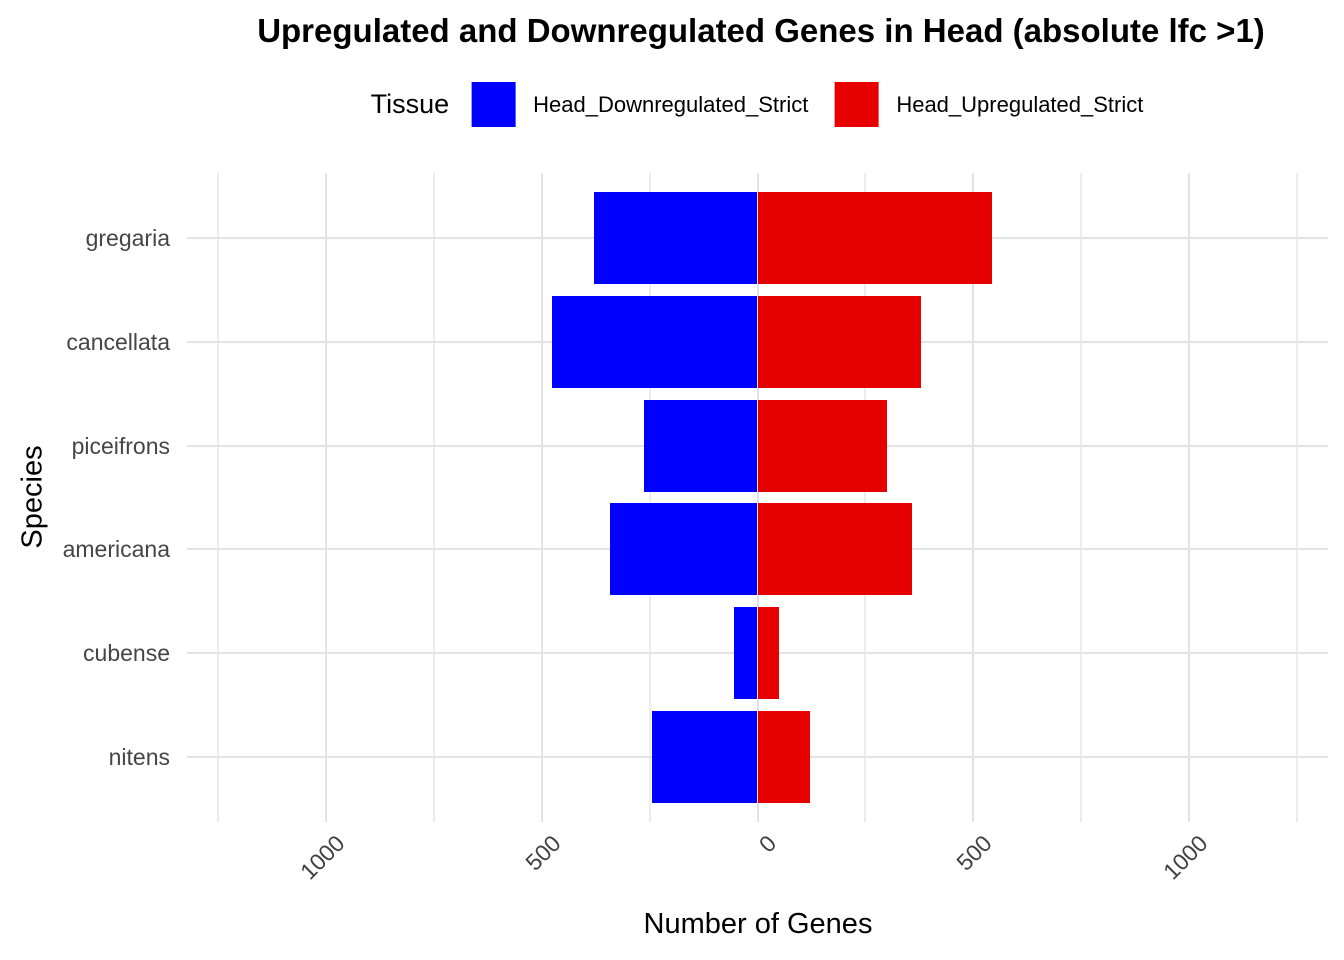 The height and width of the screenshot is (960, 1344). What do you see at coordinates (118, 341) in the screenshot?
I see `y-tick-label-cancellata: cancellata` at bounding box center [118, 341].